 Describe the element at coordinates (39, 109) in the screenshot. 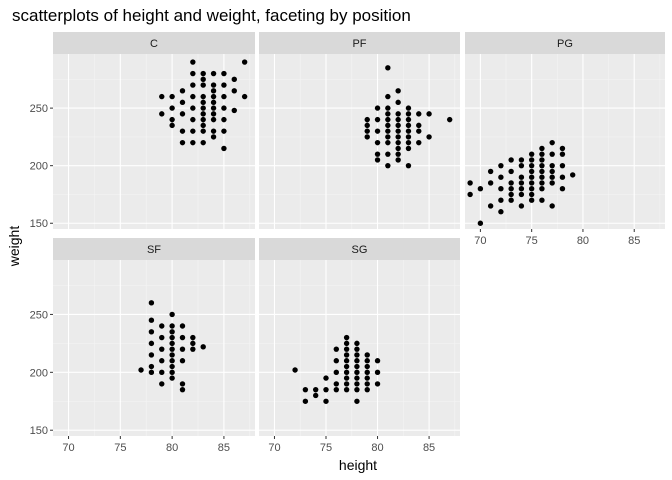

I see `y-tick-label: 250` at that location.